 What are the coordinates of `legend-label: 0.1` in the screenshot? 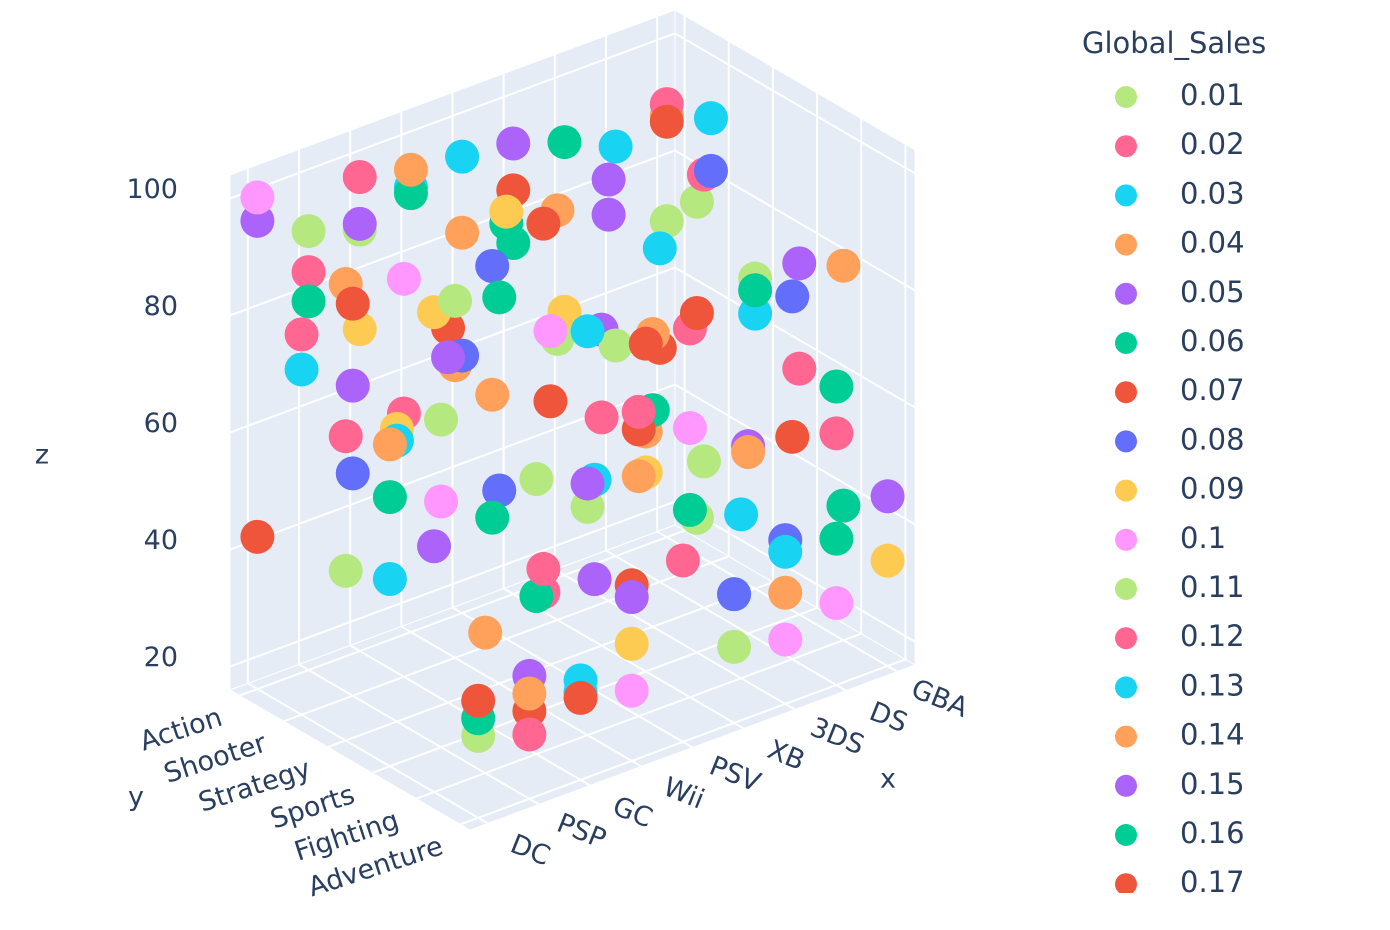 It's located at (1203, 538).